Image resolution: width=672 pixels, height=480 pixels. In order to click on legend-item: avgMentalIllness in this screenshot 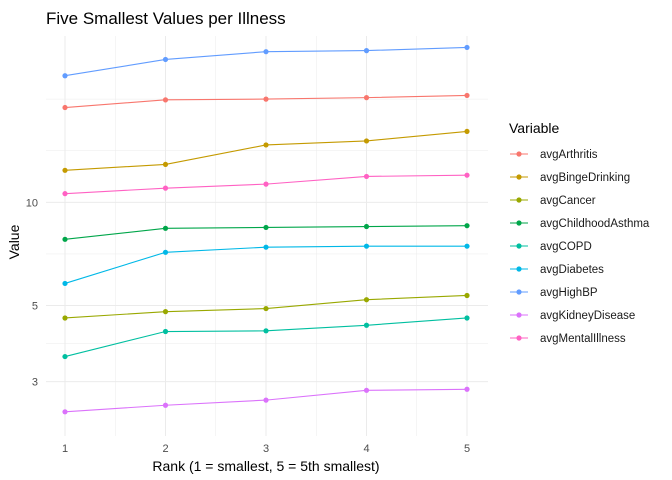, I will do `click(568, 339)`.